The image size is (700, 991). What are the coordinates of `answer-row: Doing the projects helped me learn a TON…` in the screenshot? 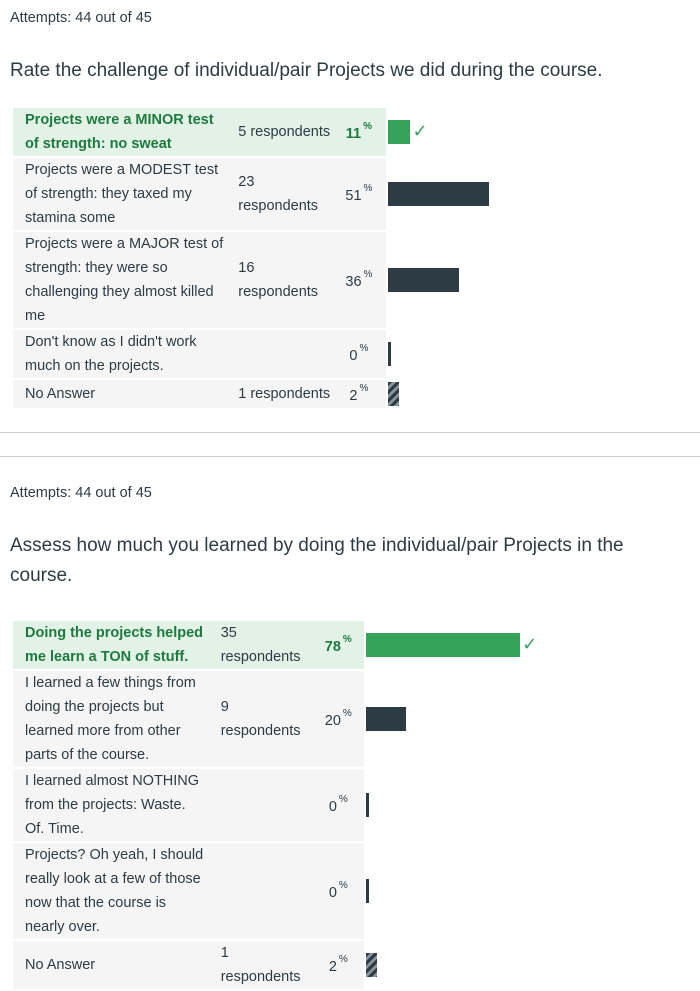 It's located at (275, 645).